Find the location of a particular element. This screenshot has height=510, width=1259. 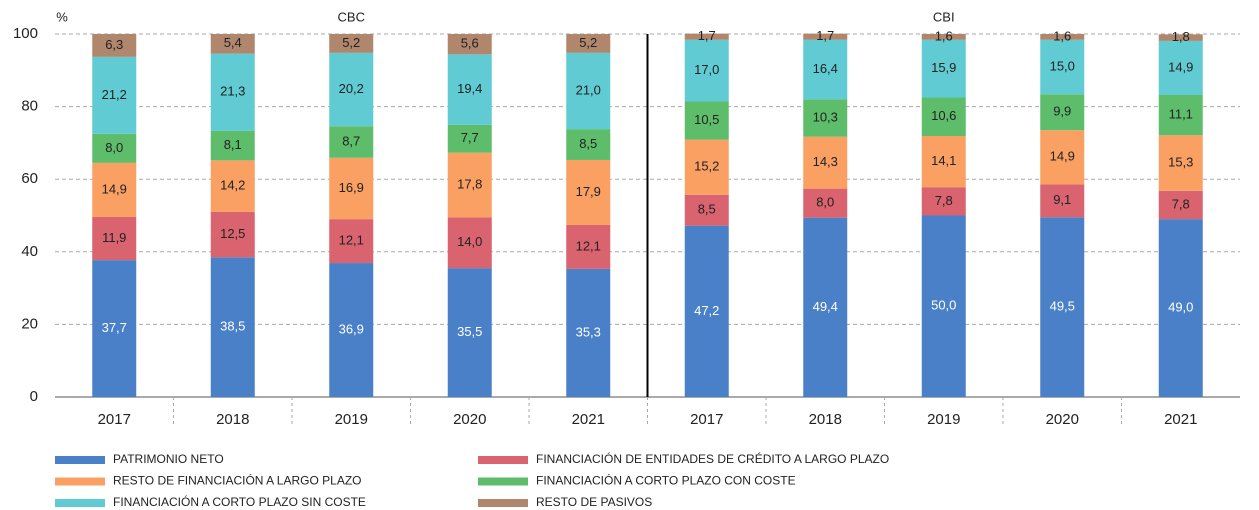

data-label: 49,5 is located at coordinates (1062, 306).